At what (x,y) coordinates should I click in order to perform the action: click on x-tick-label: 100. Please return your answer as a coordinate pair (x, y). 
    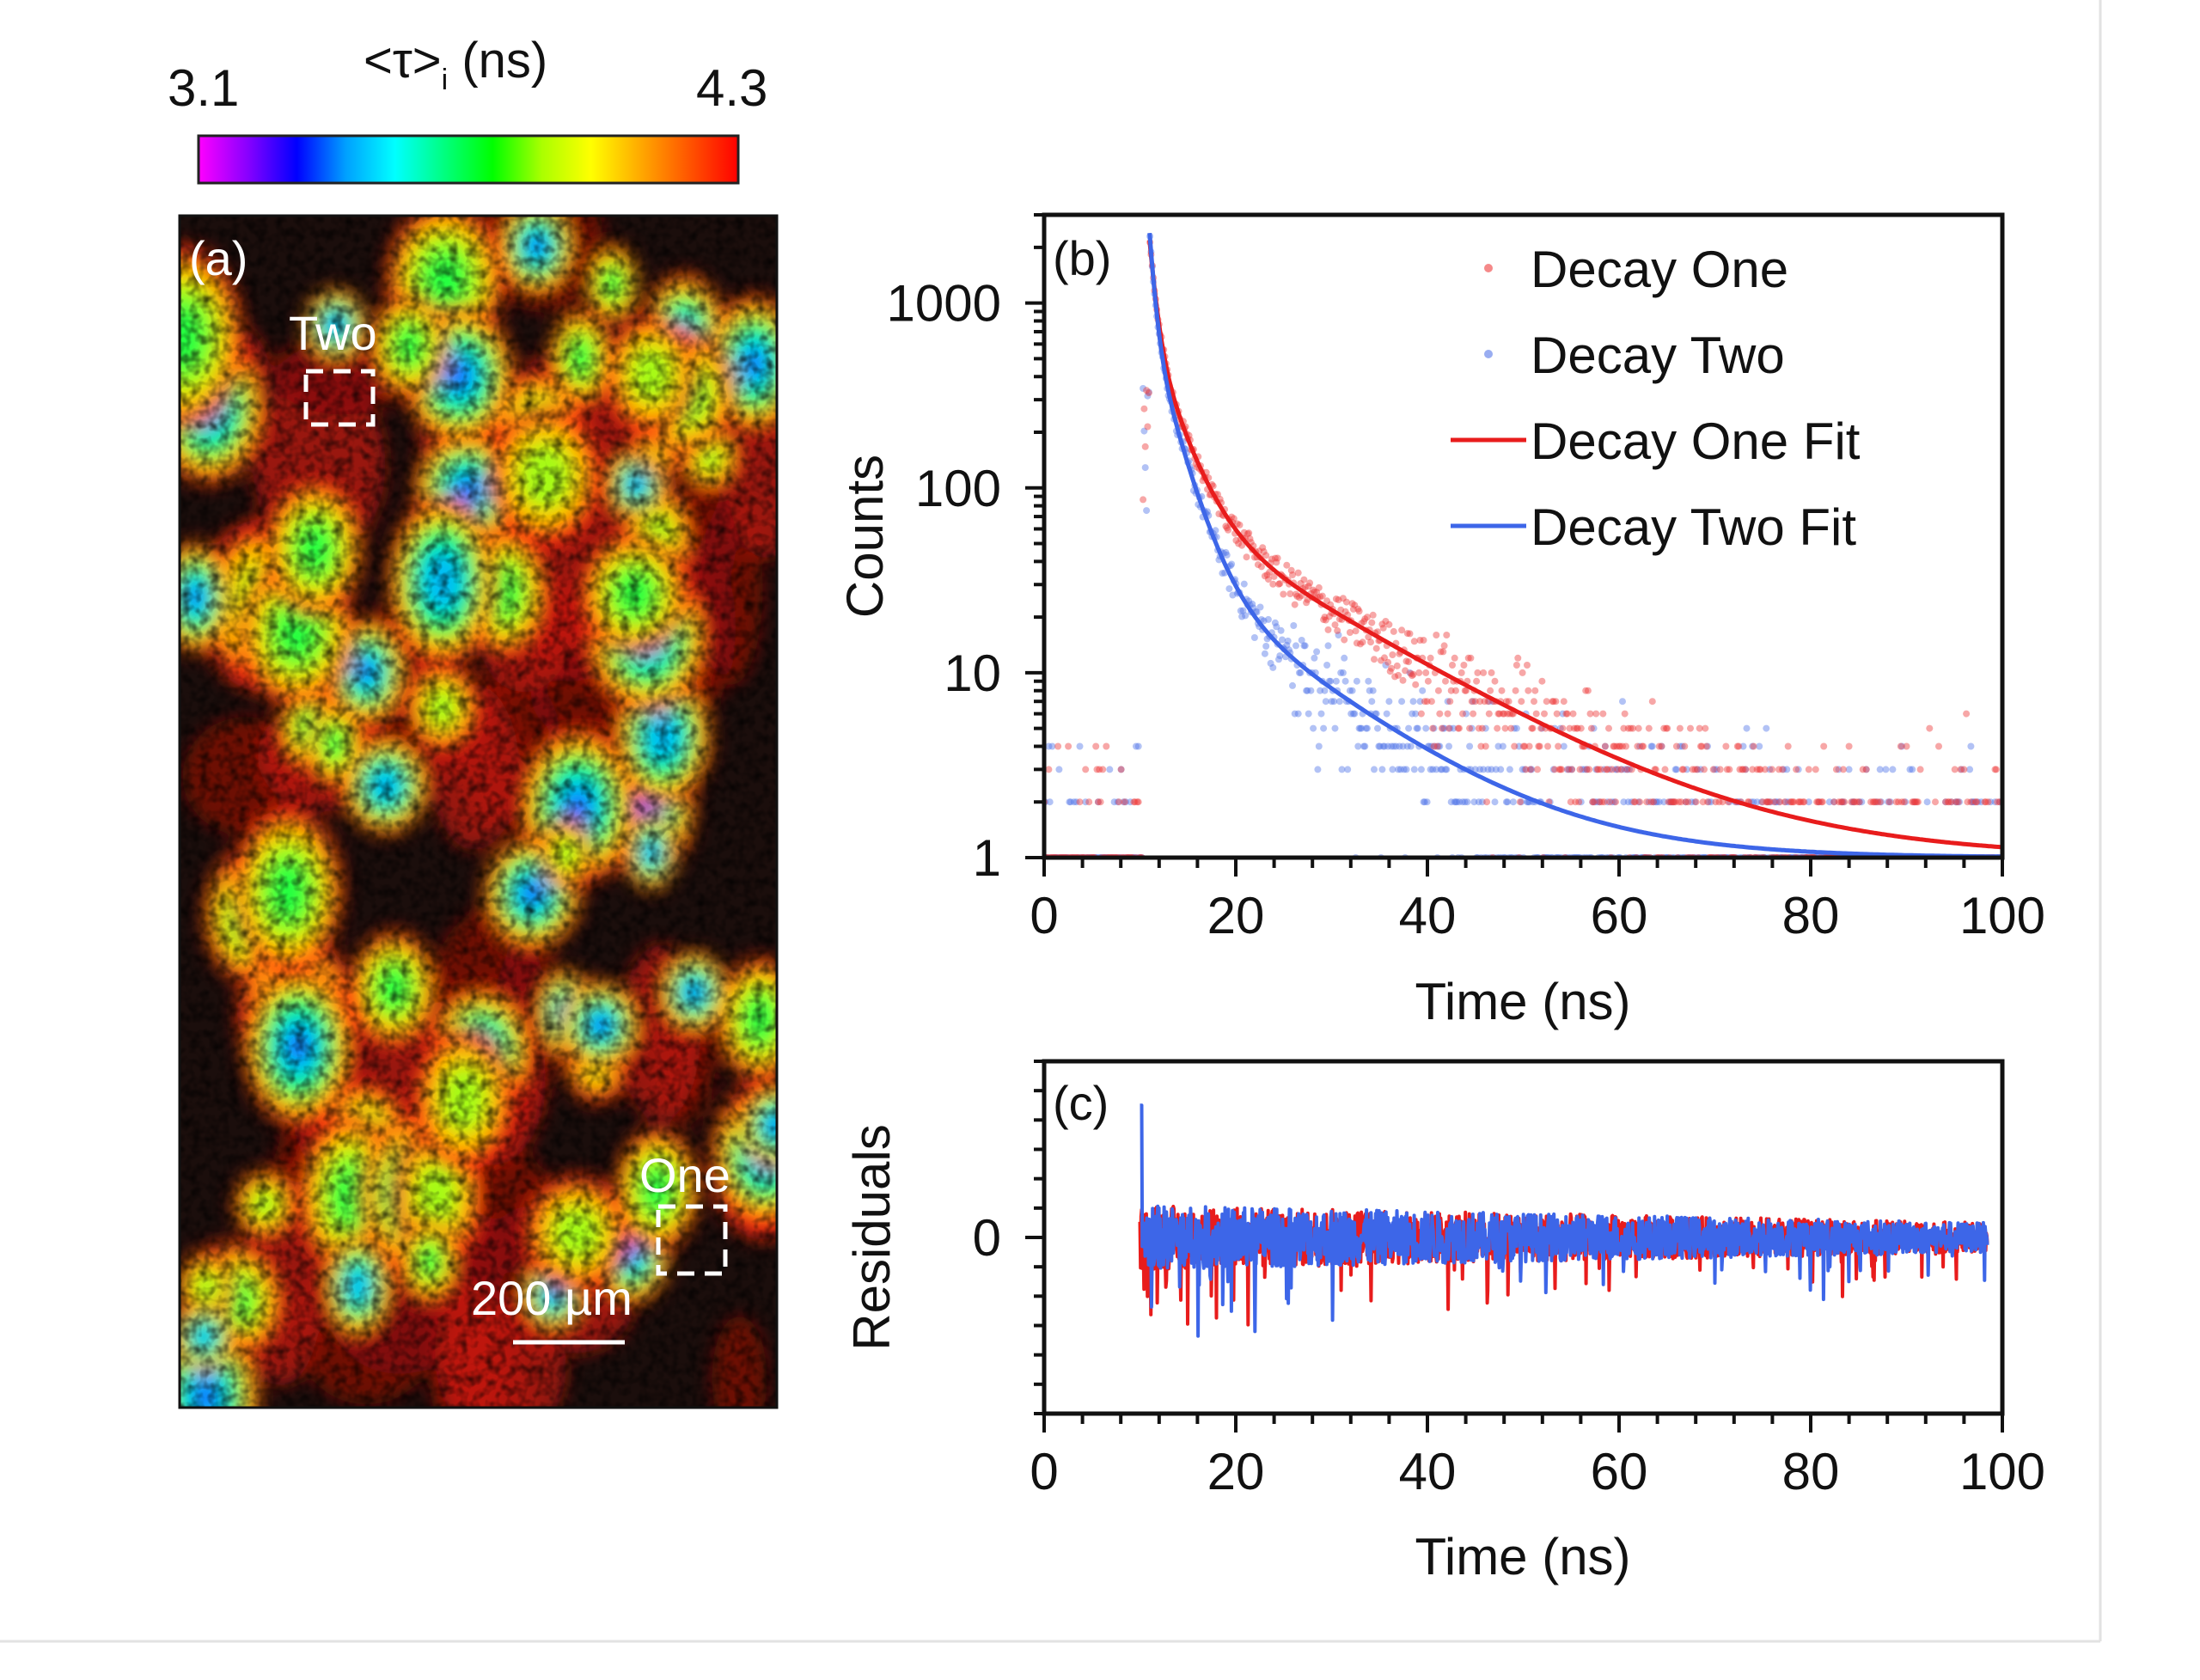
    Looking at the image, I should click on (2002, 915).